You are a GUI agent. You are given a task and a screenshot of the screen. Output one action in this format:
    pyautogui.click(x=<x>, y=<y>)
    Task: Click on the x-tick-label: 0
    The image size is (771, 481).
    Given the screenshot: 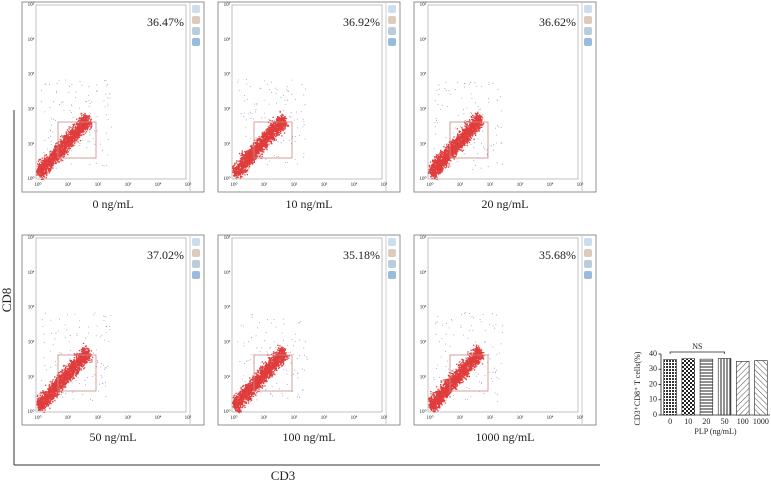 What is the action you would take?
    pyautogui.click(x=670, y=421)
    